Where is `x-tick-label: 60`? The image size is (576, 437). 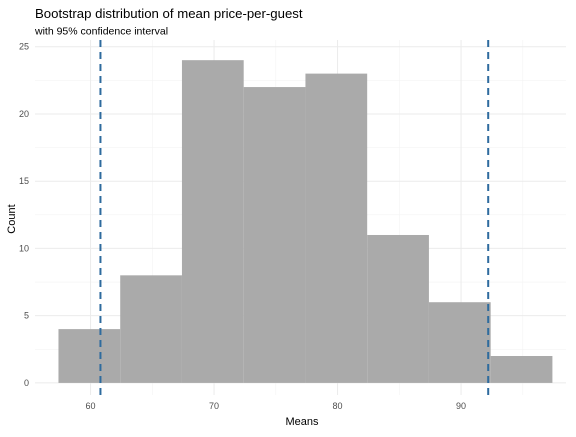
x-tick-label: 60 is located at coordinates (91, 406).